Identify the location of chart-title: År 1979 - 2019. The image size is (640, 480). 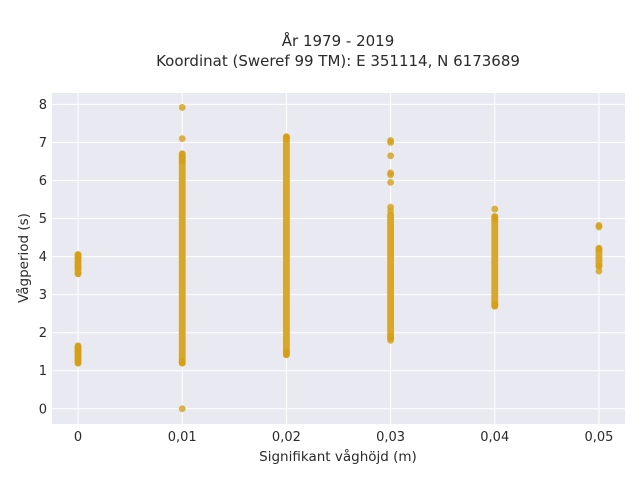
(338, 40).